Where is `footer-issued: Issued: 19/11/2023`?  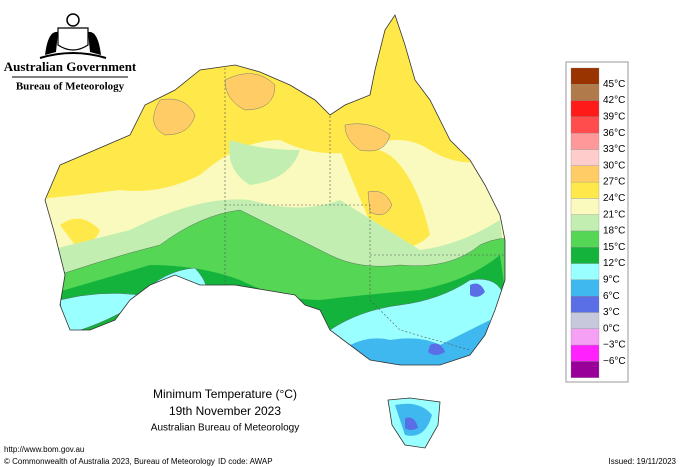 footer-issued: Issued: 19/11/2023 is located at coordinates (643, 461).